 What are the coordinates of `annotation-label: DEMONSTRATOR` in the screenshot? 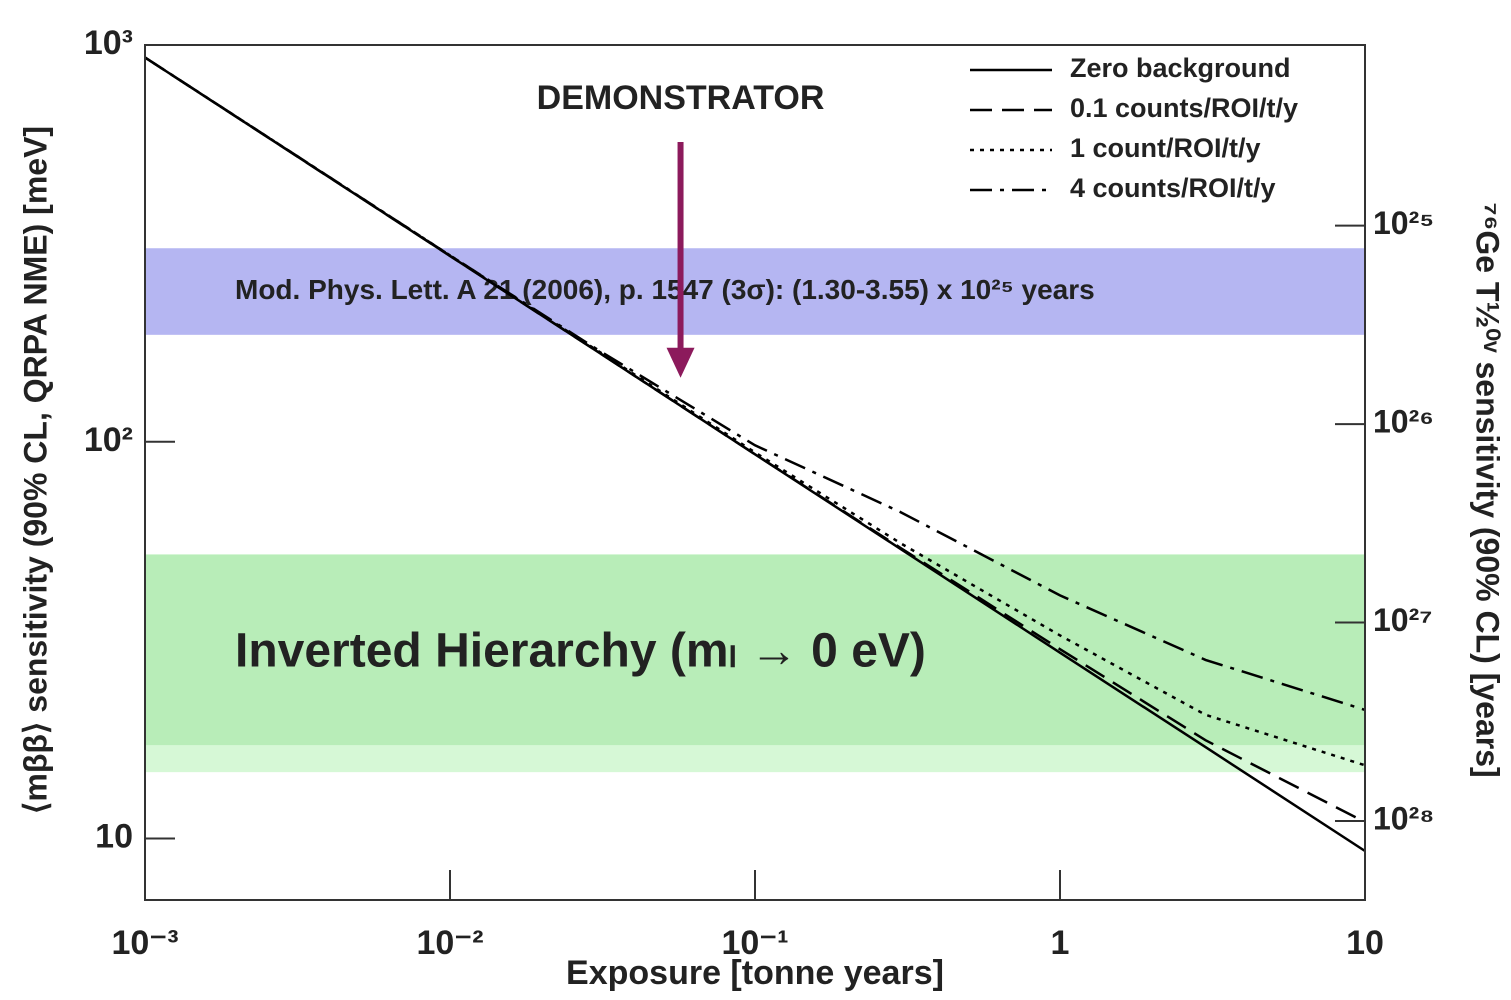 It's located at (681, 98).